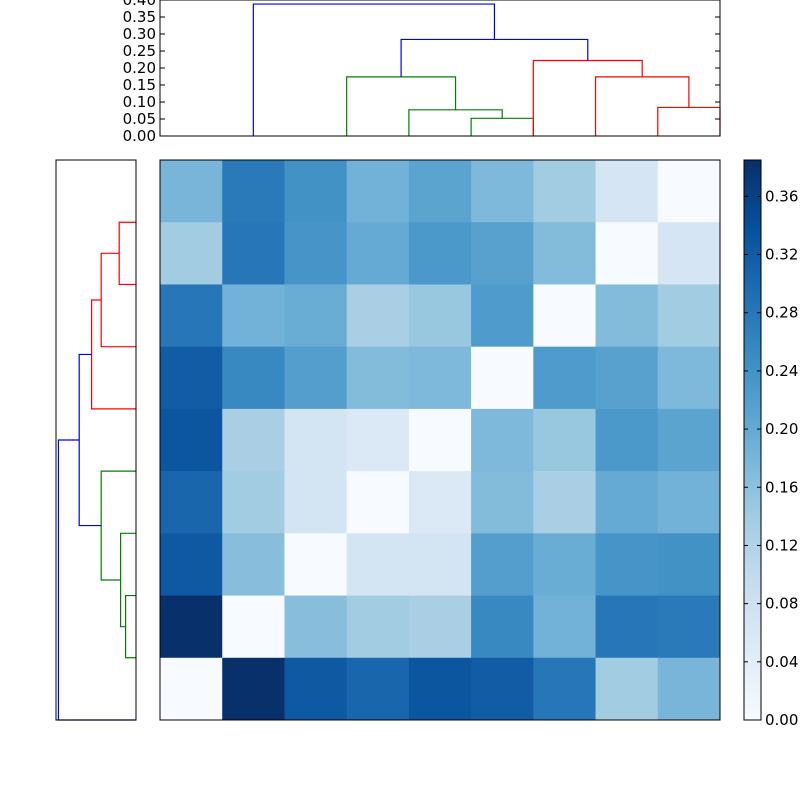 The height and width of the screenshot is (800, 800). I want to click on colorbar-bar, so click(752, 440).